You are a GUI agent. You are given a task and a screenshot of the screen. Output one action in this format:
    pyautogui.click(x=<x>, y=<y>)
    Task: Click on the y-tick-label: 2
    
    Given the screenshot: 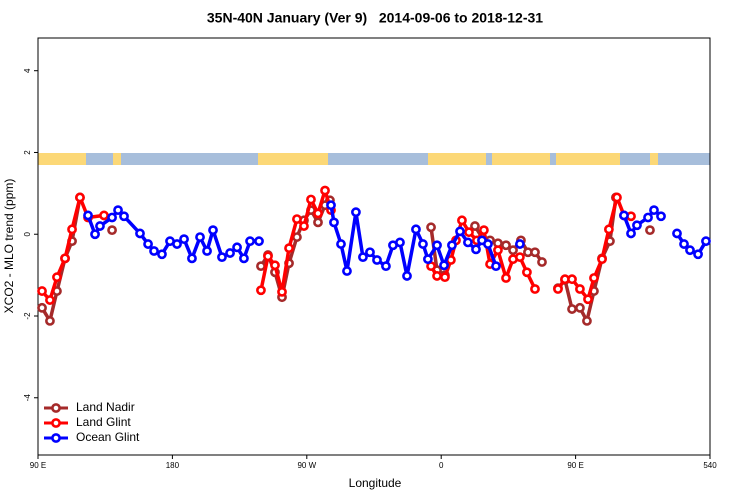 What is the action you would take?
    pyautogui.click(x=27, y=152)
    